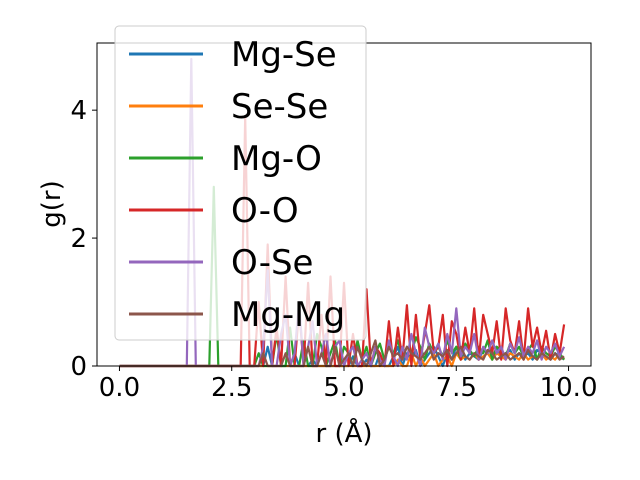  What do you see at coordinates (119, 388) in the screenshot?
I see `x-tick-label: 0.0` at bounding box center [119, 388].